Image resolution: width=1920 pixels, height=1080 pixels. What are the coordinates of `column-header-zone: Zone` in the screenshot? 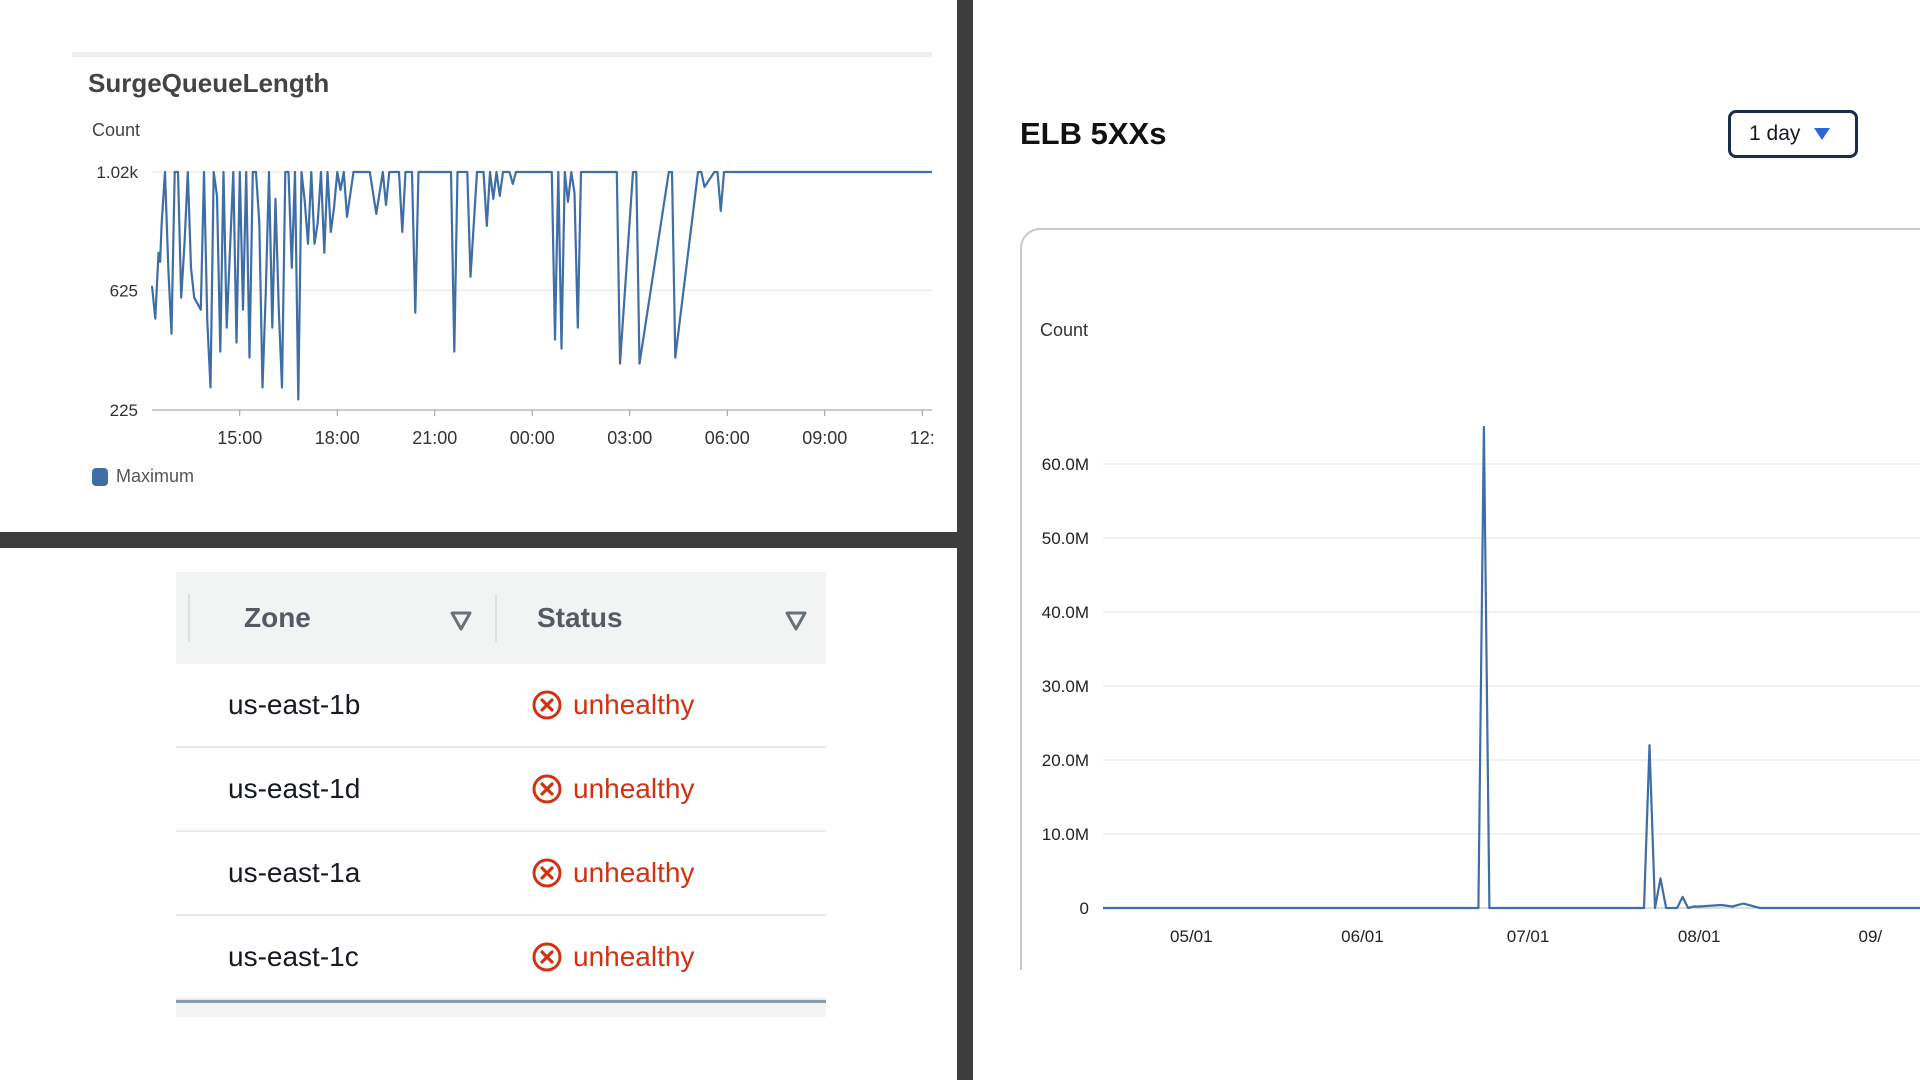 It's located at (341, 618).